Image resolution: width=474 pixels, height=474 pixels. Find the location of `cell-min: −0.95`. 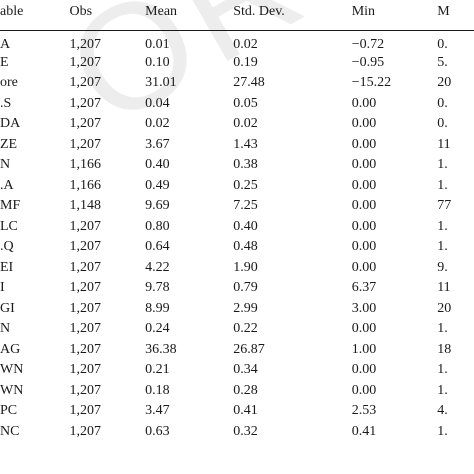

cell-min: −0.95 is located at coordinates (368, 62).